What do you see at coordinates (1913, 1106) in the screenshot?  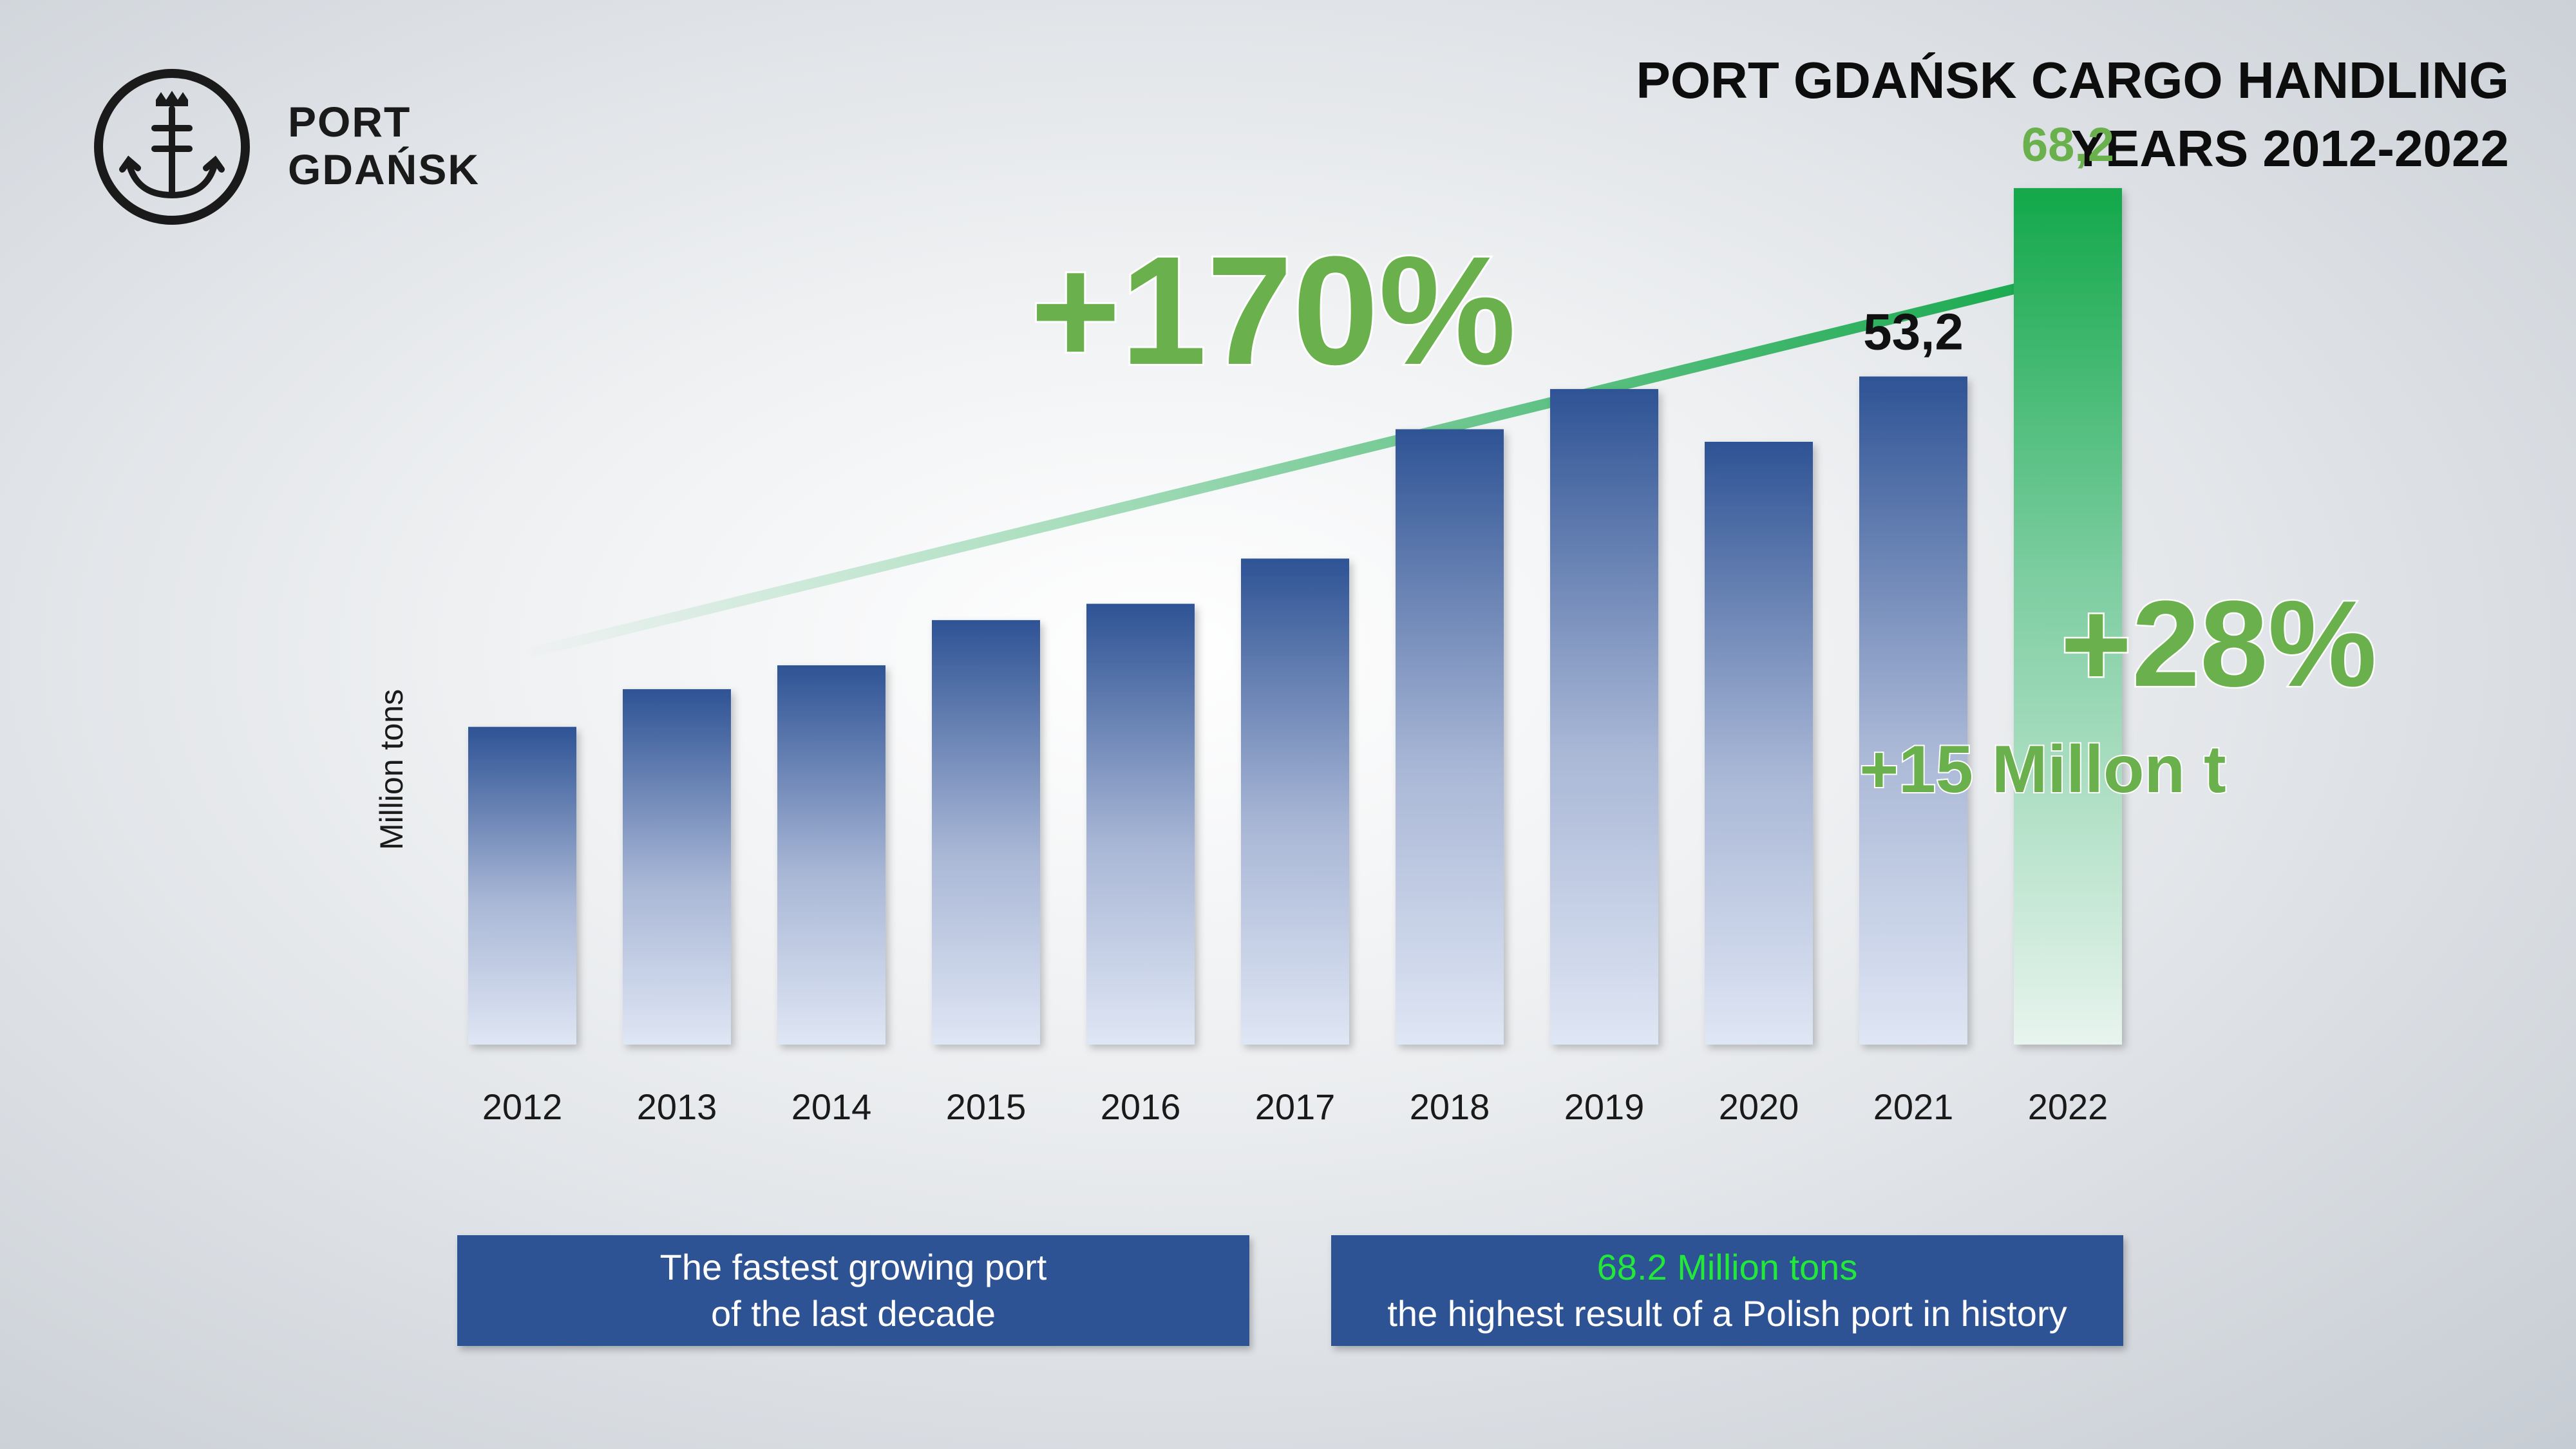 I see `x-tick-2021: 2021` at bounding box center [1913, 1106].